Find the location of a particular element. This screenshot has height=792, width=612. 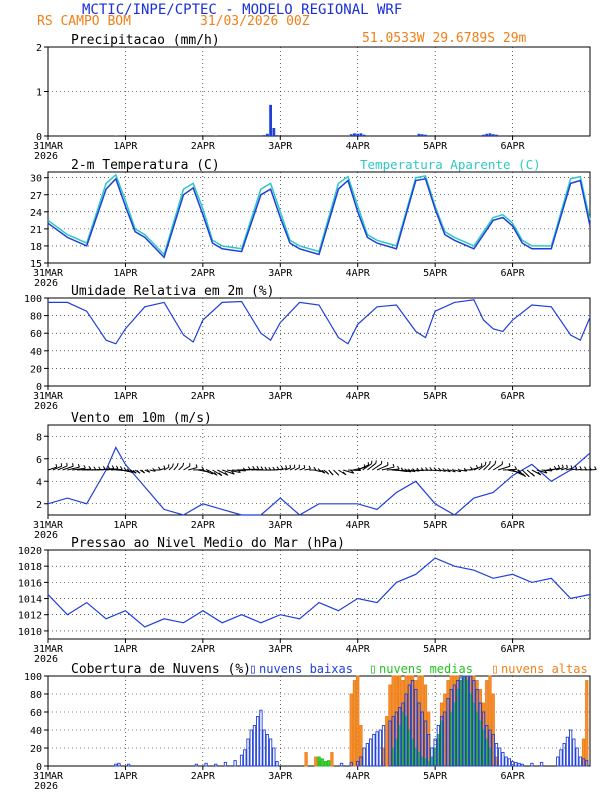

series-line-apparent-temperature is located at coordinates (319, 214).